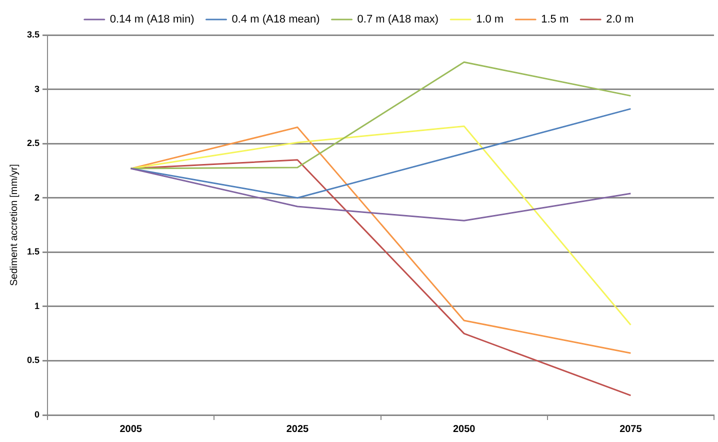  What do you see at coordinates (33, 143) in the screenshot?
I see `y-tick-label: 2.5` at bounding box center [33, 143].